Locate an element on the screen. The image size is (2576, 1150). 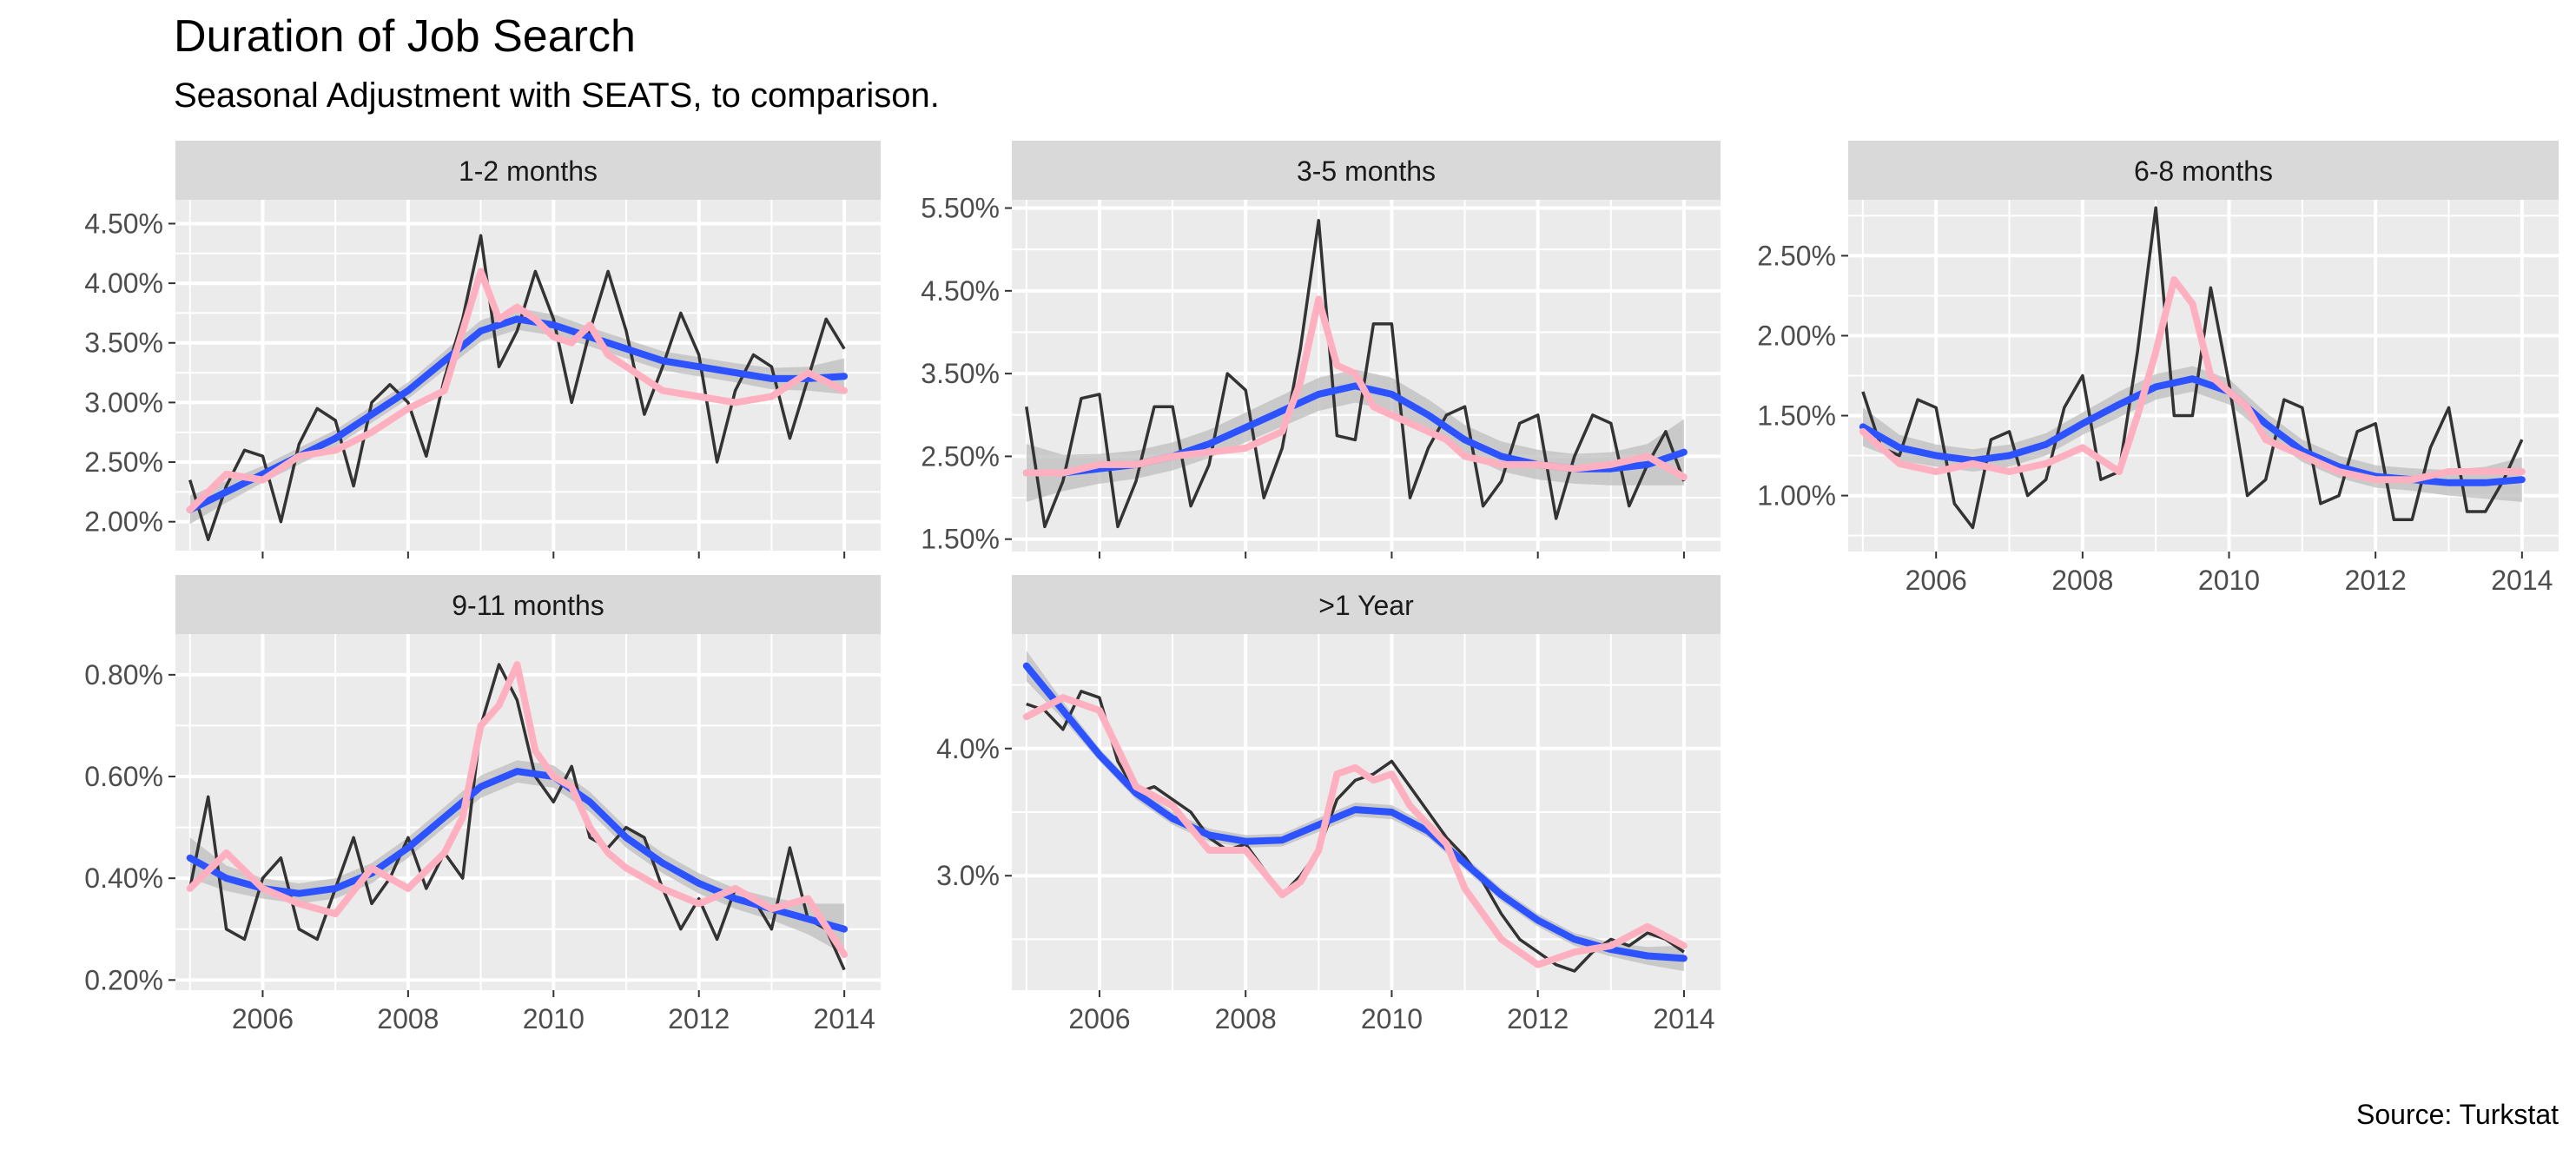
panel-1-2-months: 1-2 months 2.00% 2.50% 3.00% 3.50% 4.00% 4.50% is located at coordinates (483, 349).